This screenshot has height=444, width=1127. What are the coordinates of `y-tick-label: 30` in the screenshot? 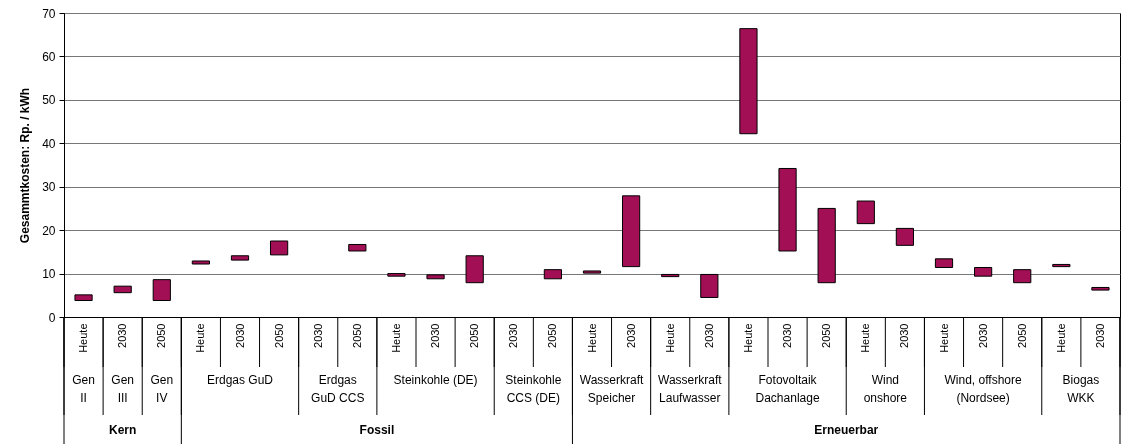 It's located at (49, 187).